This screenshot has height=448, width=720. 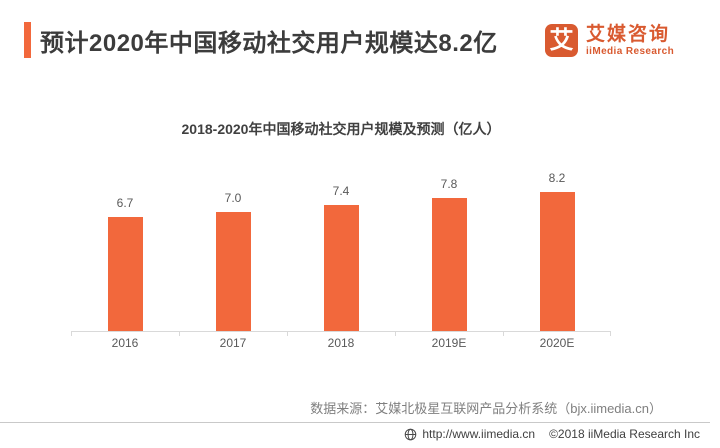 I want to click on bar-group: 6.7, so click(x=125, y=245).